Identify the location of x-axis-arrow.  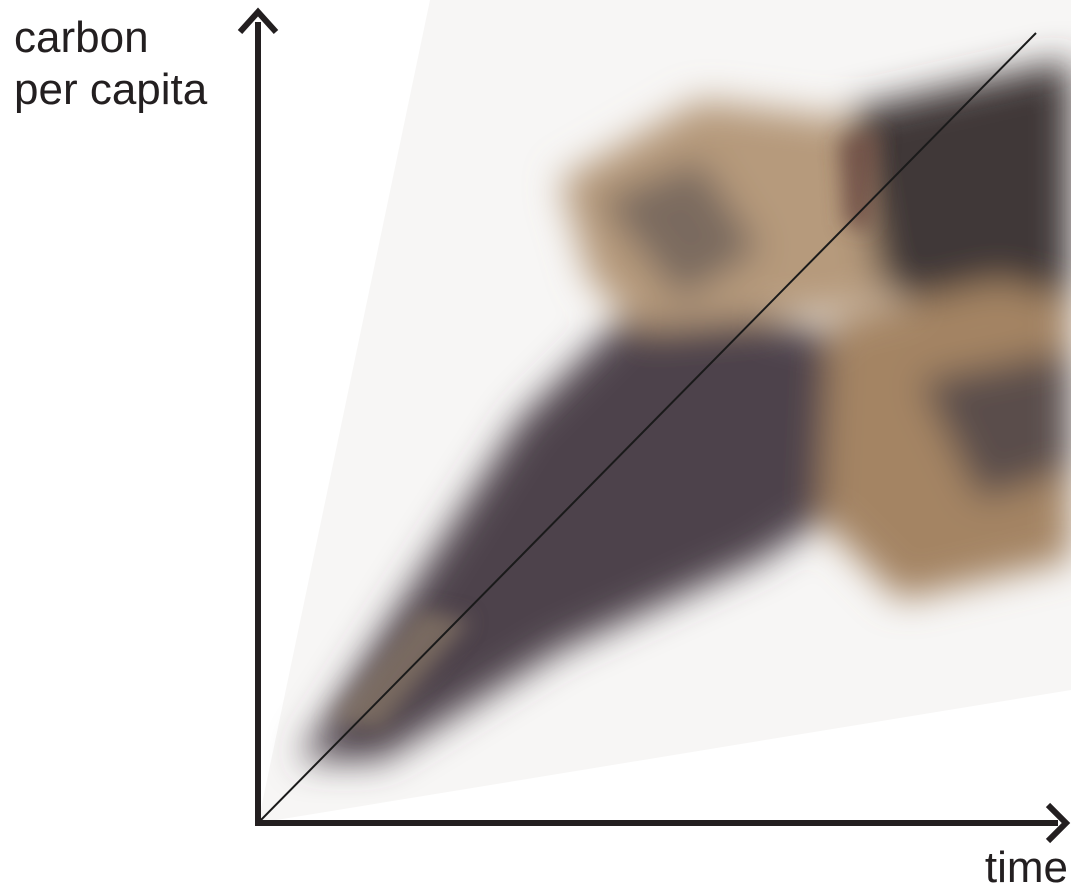
(1058, 823).